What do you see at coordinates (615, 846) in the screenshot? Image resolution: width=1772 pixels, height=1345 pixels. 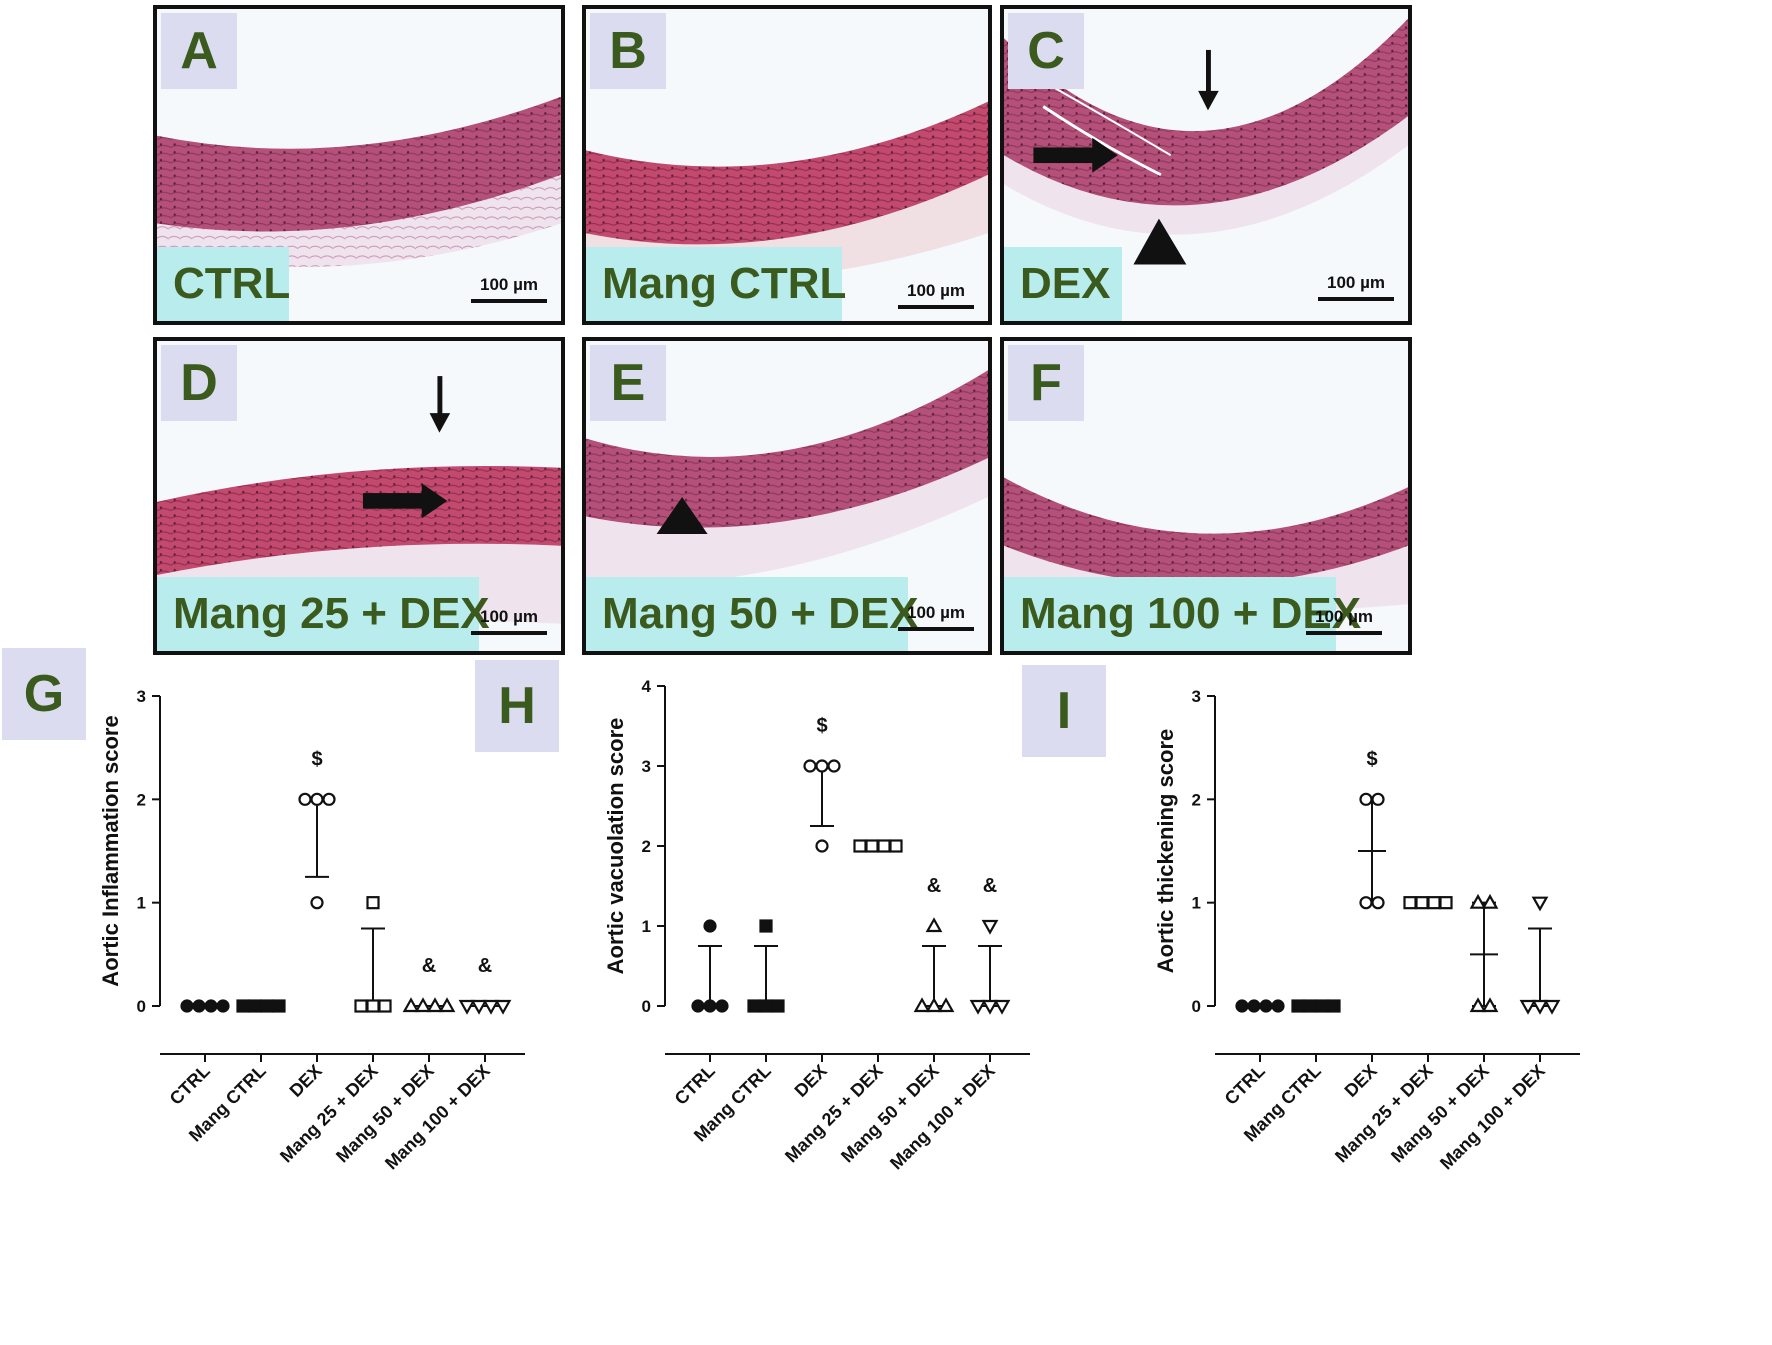 I see `y-axis-label: Aortic vacuolation score` at bounding box center [615, 846].